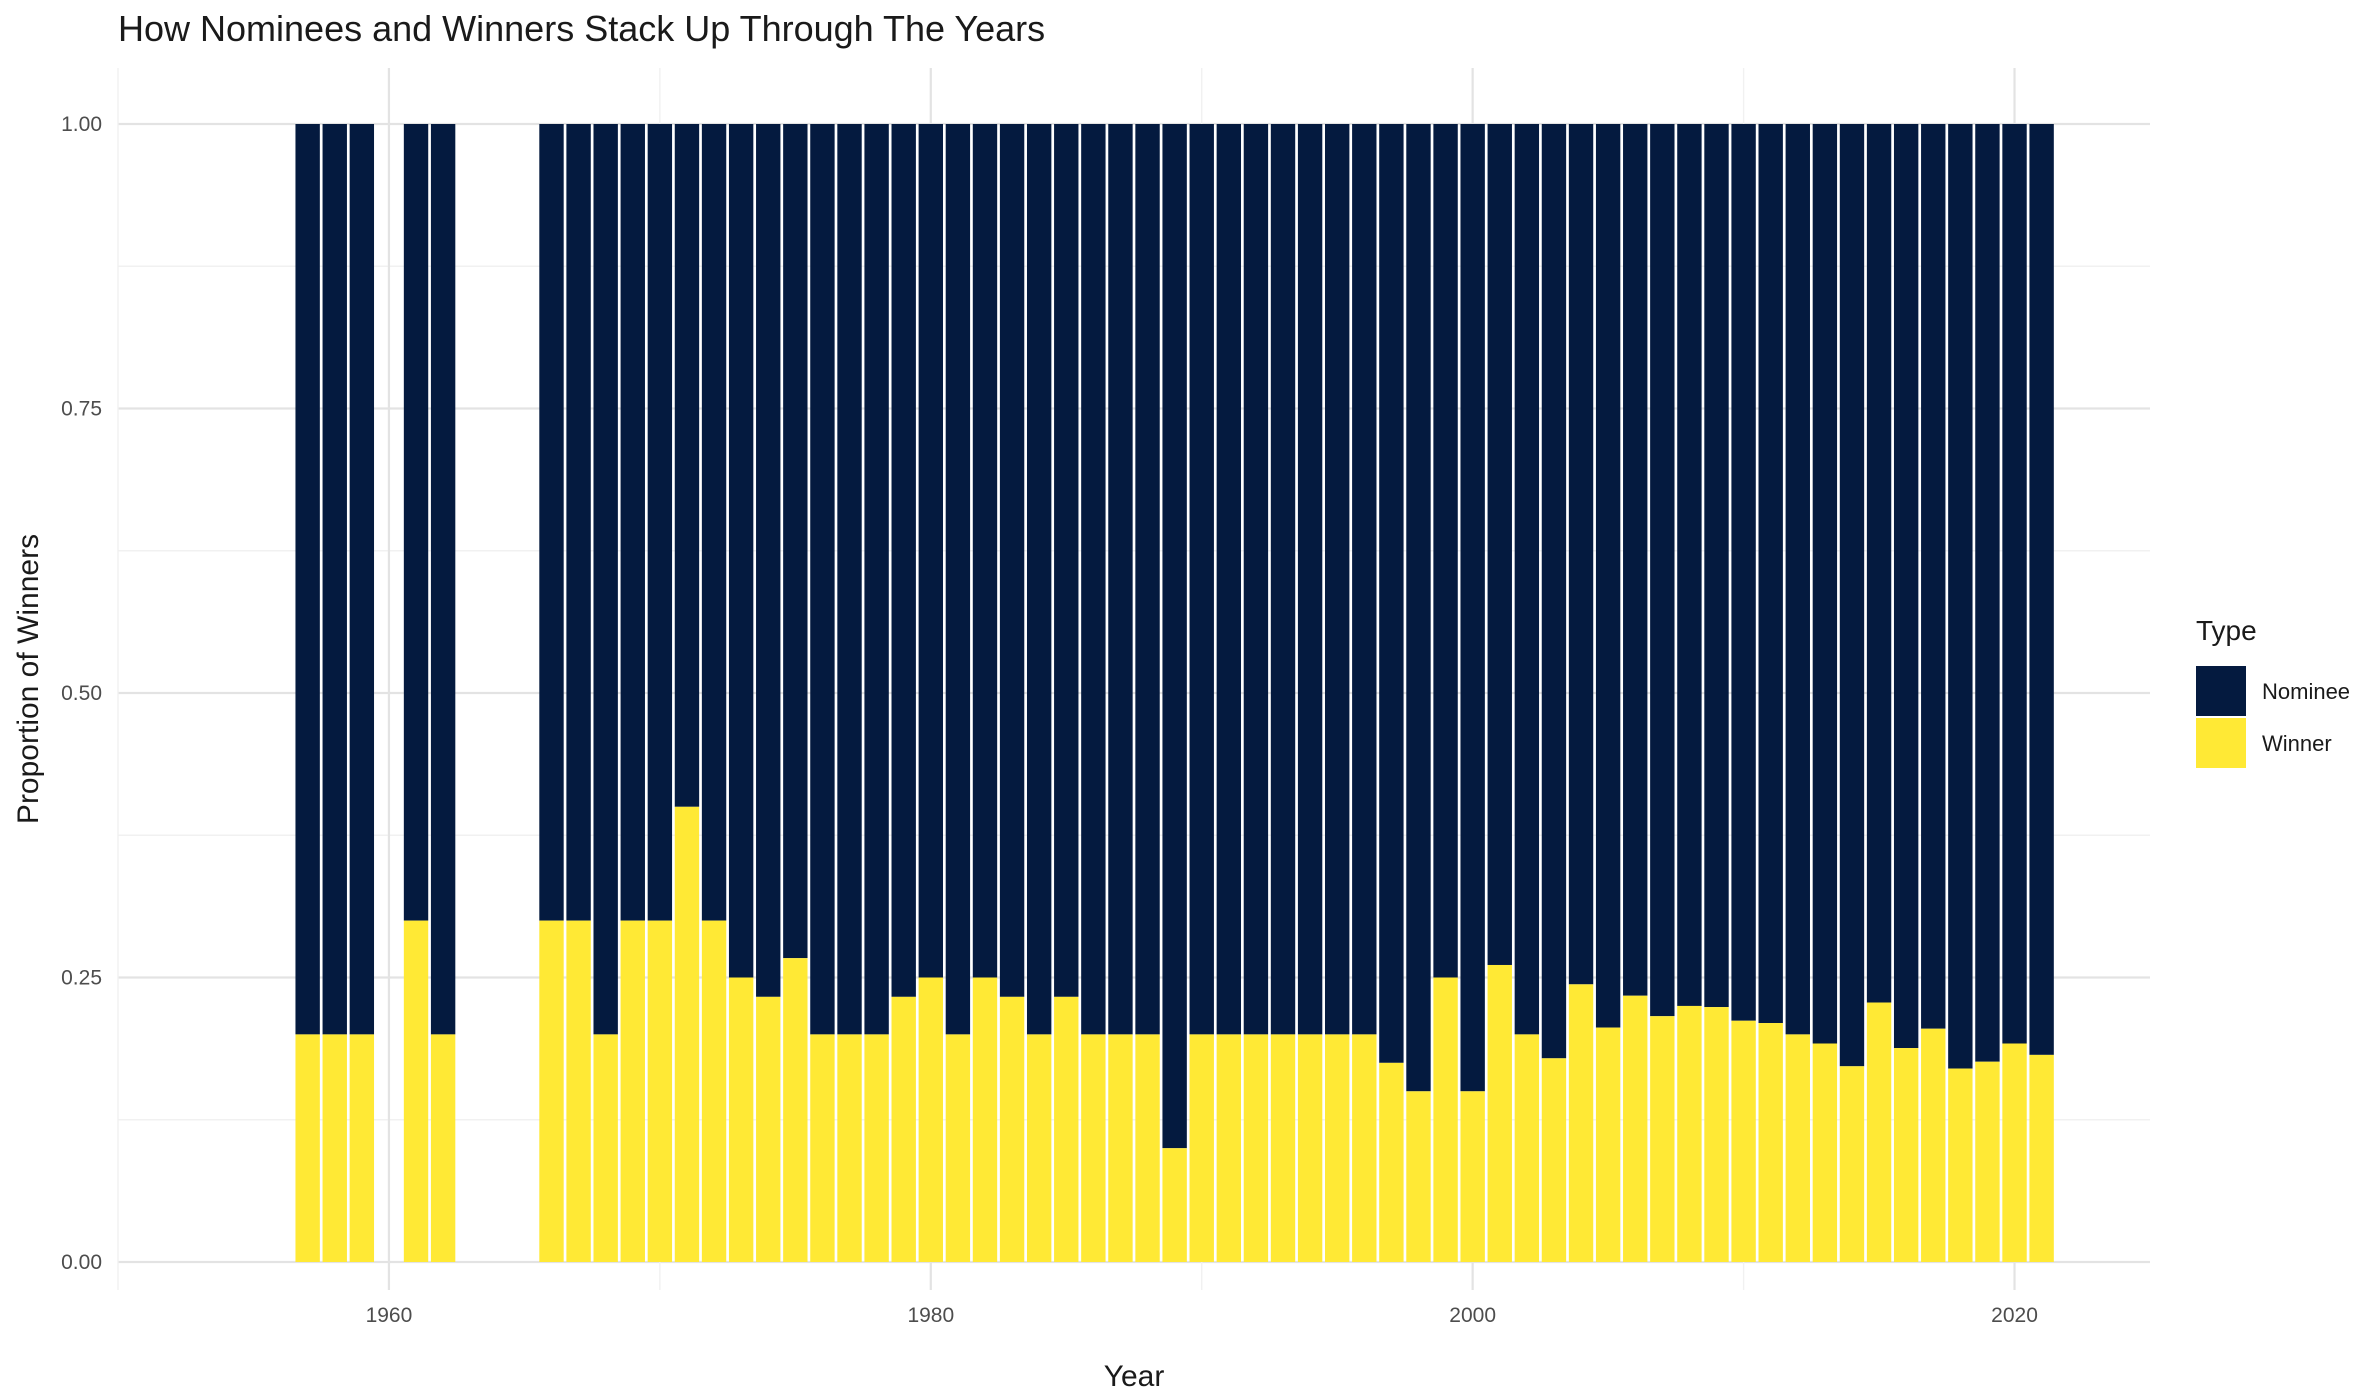 This screenshot has height=1399, width=2380. Describe the element at coordinates (389, 1315) in the screenshot. I see `x-tick-label: 1960` at that location.